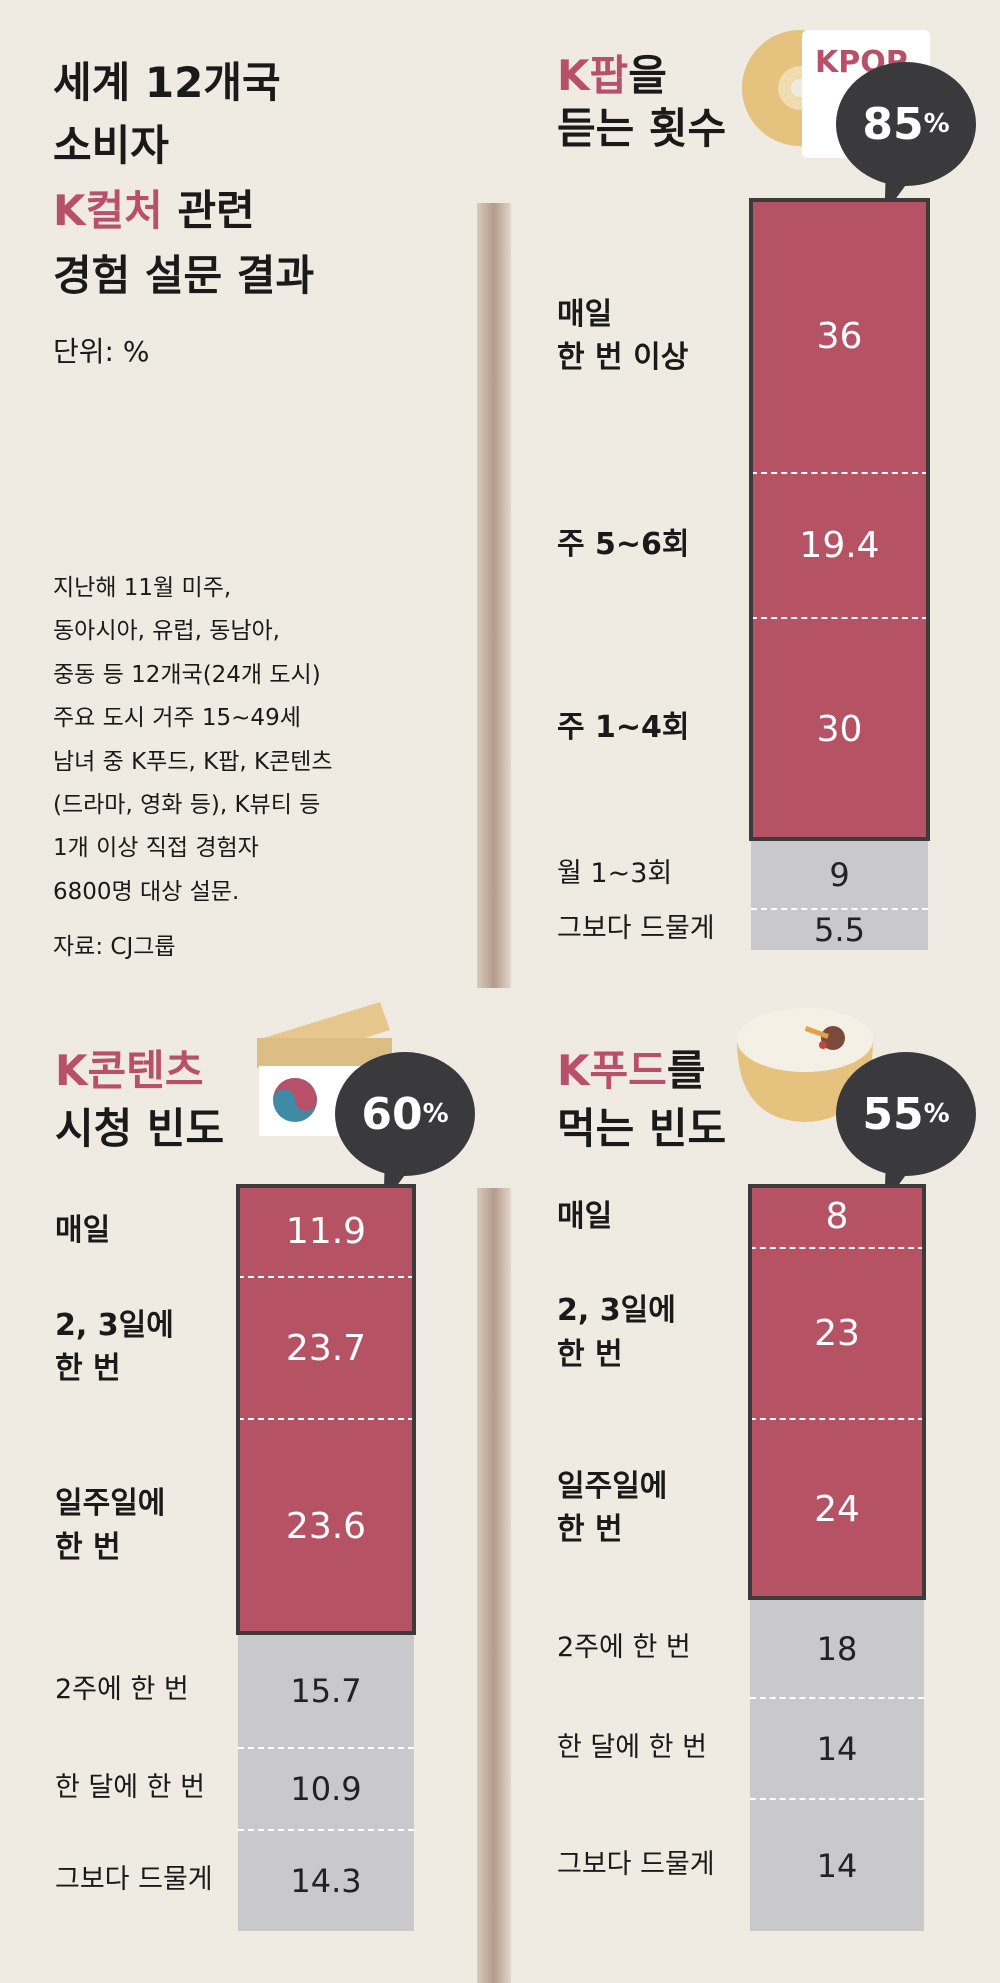 Image resolution: width=1000 pixels, height=1983 pixels. What do you see at coordinates (111, 145) in the screenshot?
I see `main-title-line2: 소비자` at bounding box center [111, 145].